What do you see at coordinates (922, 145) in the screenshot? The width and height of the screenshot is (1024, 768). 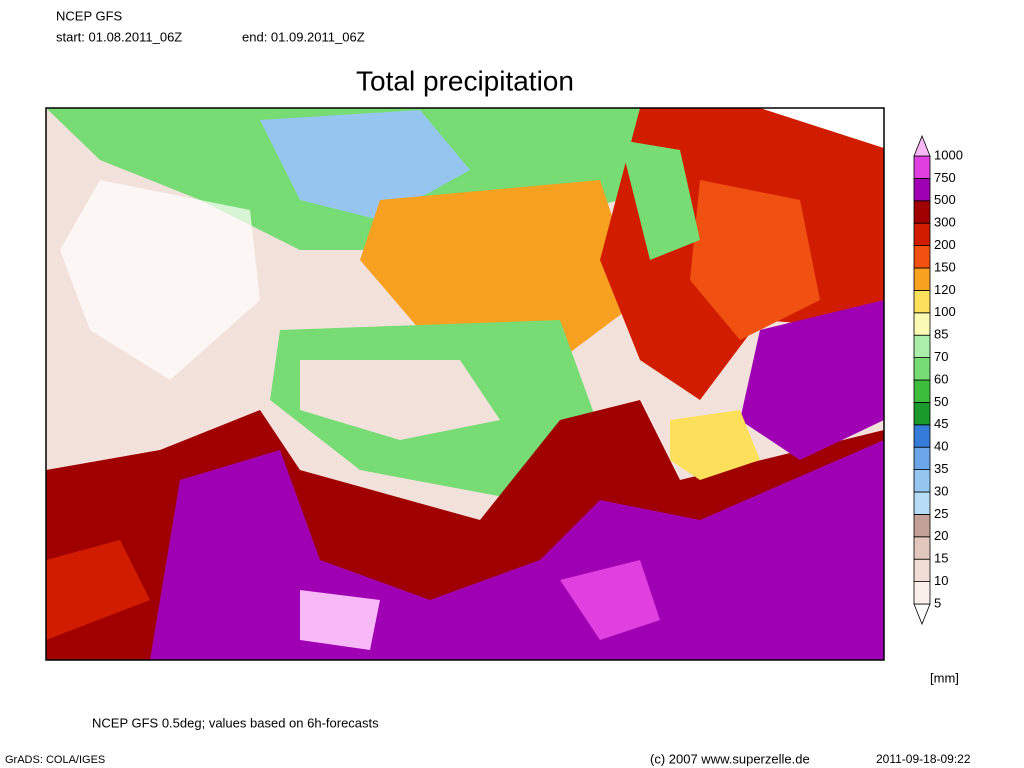 I see `color-bar-high` at bounding box center [922, 145].